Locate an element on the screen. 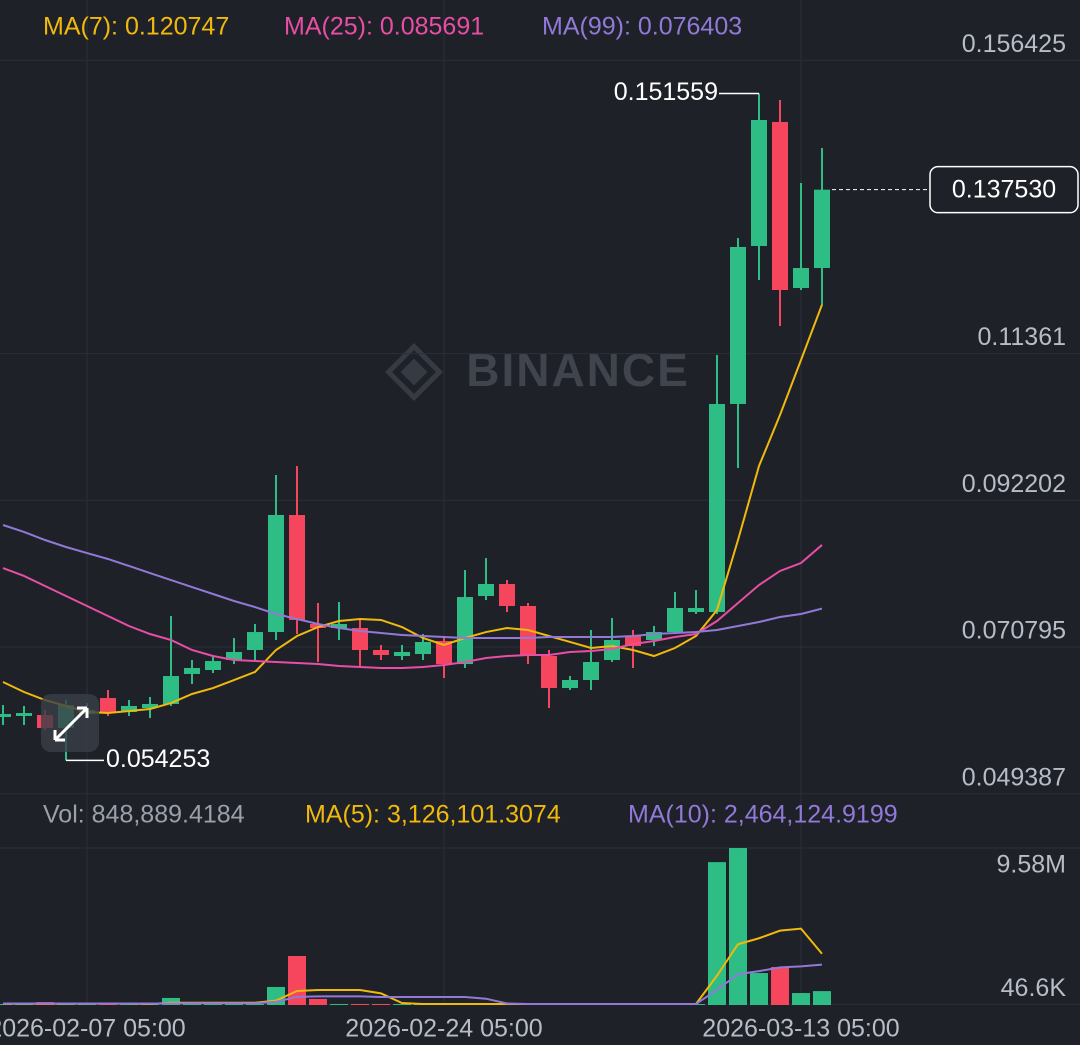 This screenshot has width=1080, height=1045. expand-button is located at coordinates (70, 723).